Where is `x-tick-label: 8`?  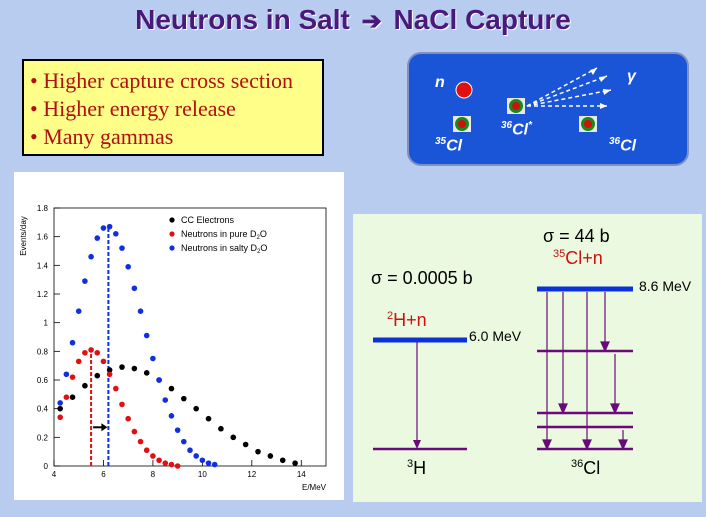
x-tick-label: 8 is located at coordinates (153, 474).